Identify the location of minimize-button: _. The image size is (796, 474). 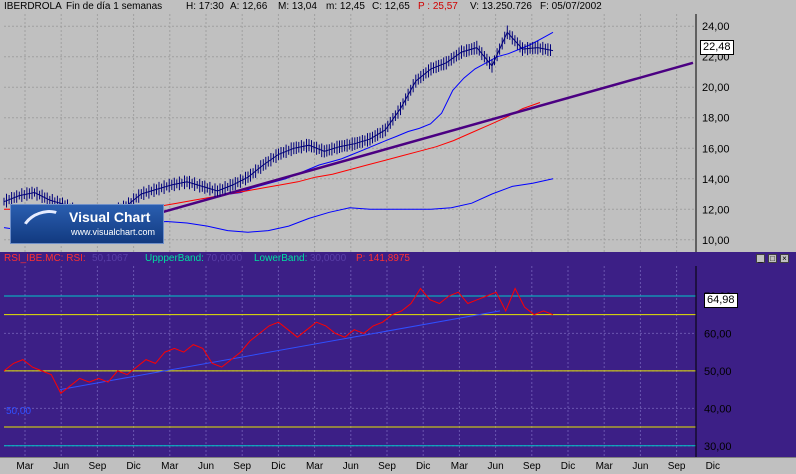
(760, 258).